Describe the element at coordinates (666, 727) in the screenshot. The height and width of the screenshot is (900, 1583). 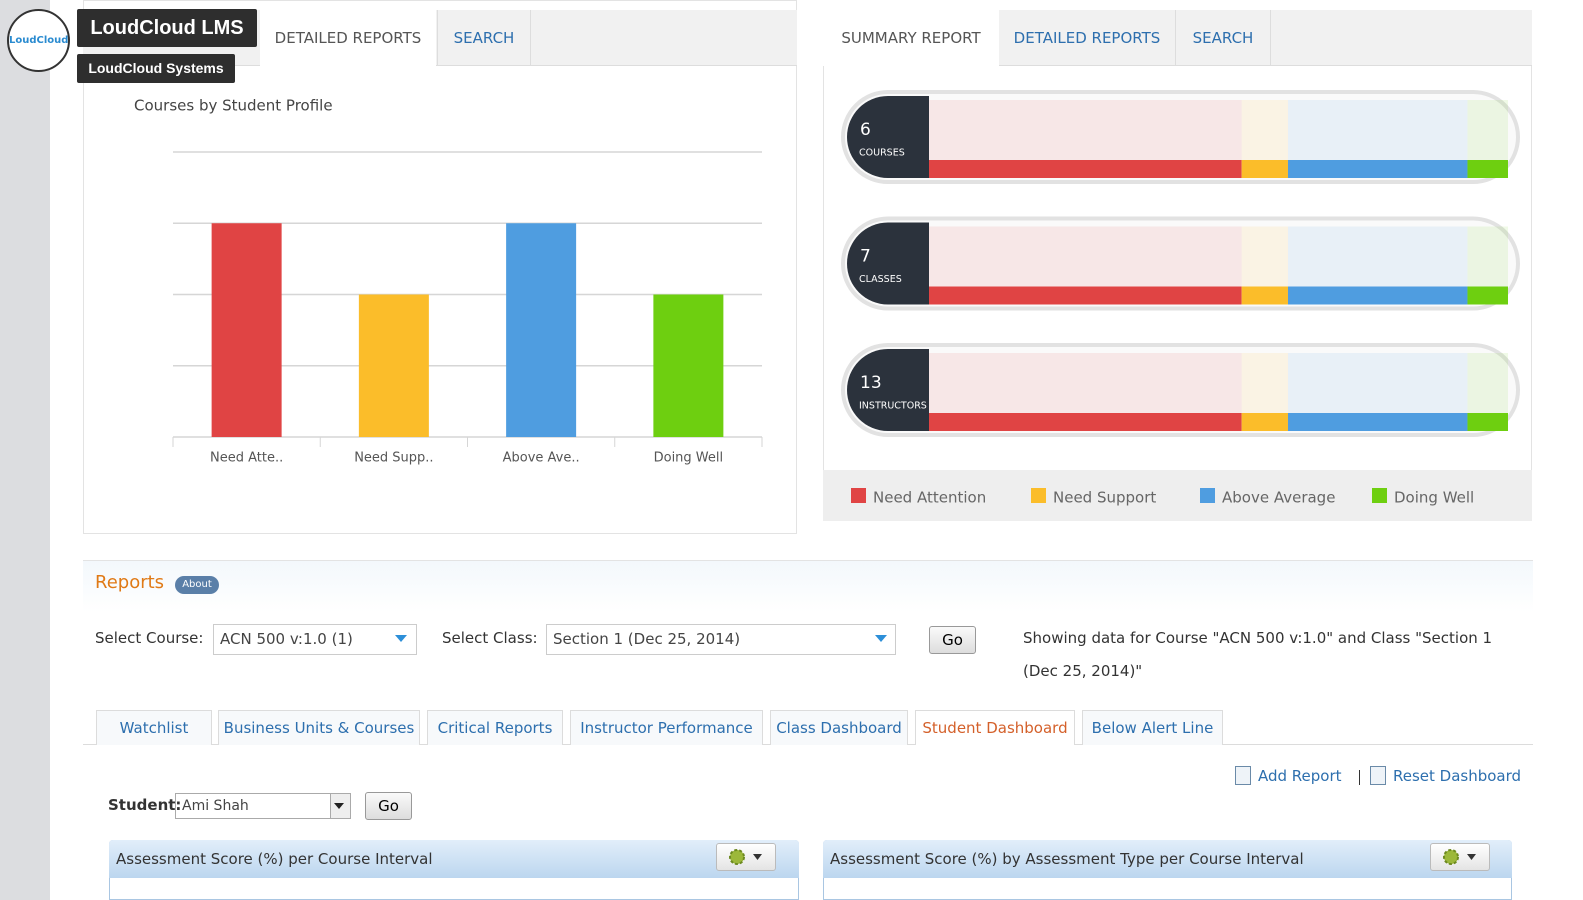
I see `report-tab: Instructor Performance` at that location.